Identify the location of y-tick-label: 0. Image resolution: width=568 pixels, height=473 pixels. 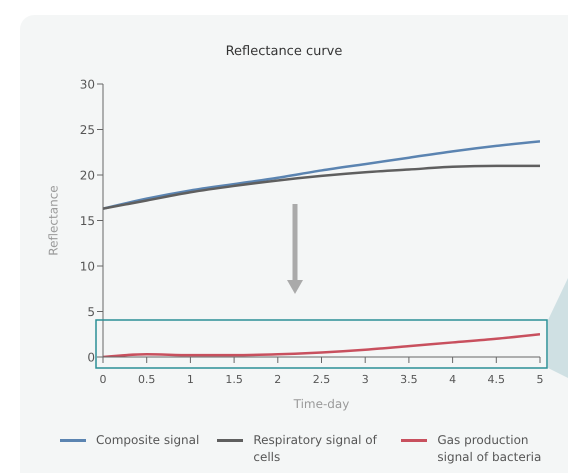
(91, 357).